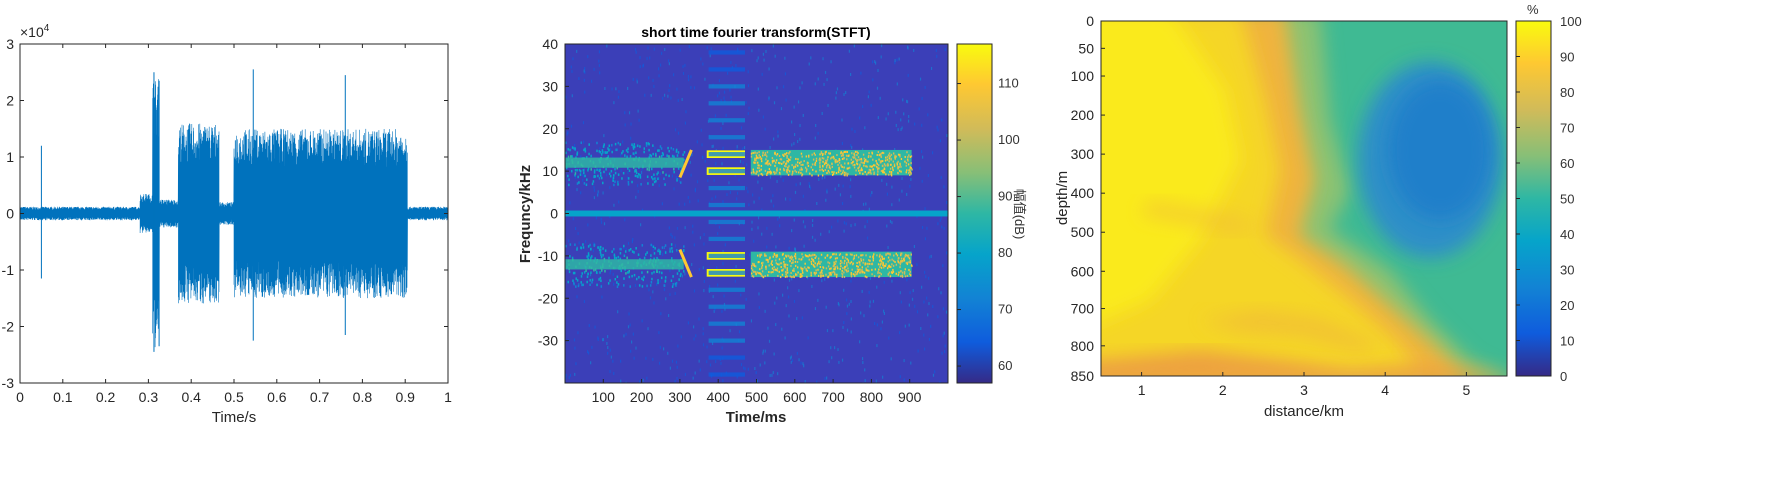  What do you see at coordinates (1062, 198) in the screenshot?
I see `depth-y-label: depth/m` at bounding box center [1062, 198].